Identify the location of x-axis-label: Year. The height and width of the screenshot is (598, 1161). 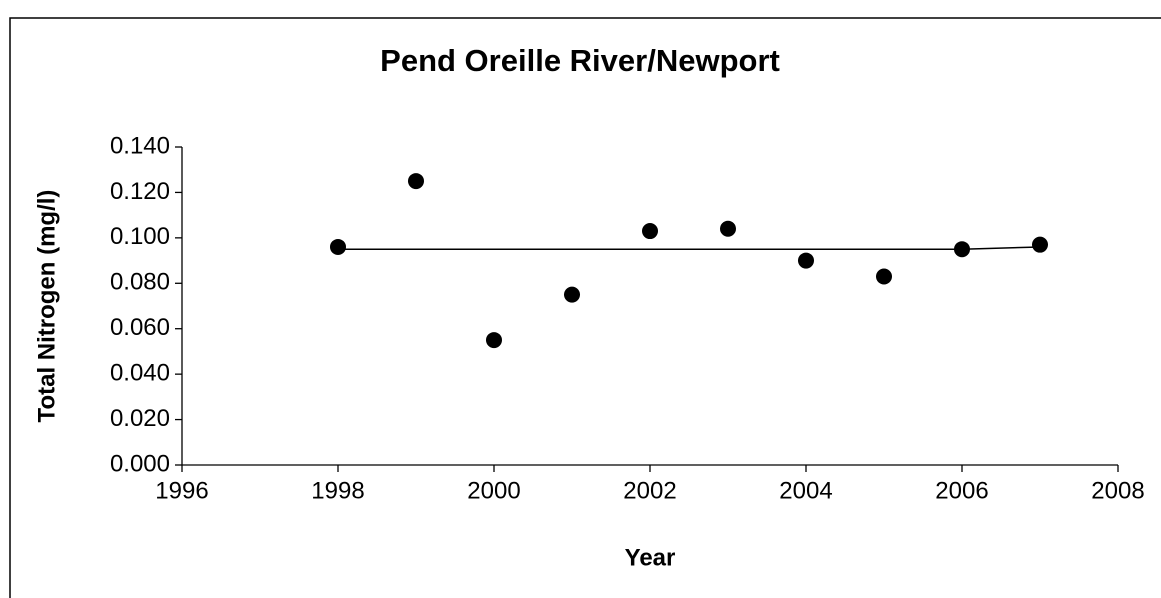
(650, 557).